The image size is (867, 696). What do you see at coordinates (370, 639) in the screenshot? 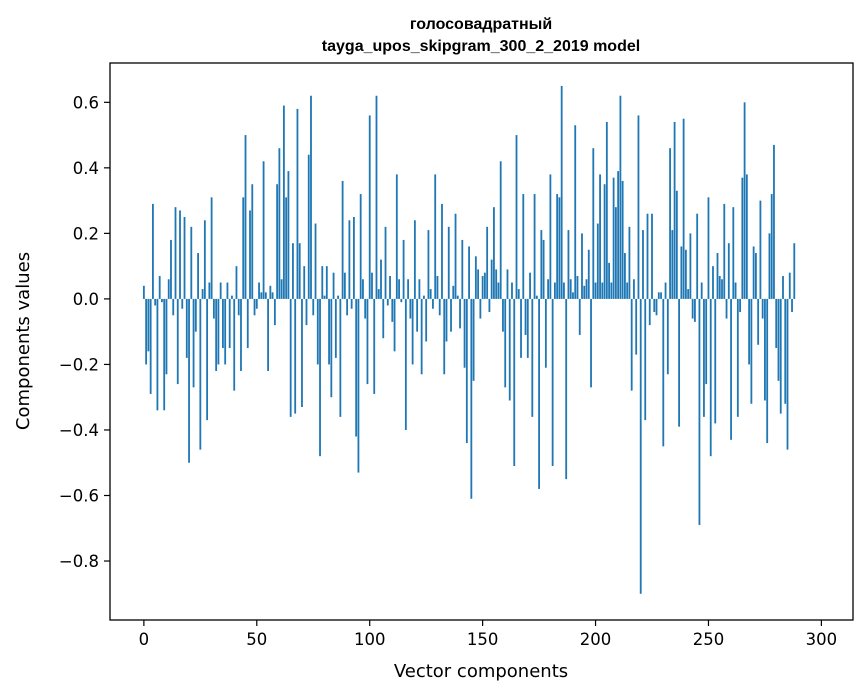
I see `x-tick-label: 100` at bounding box center [370, 639].